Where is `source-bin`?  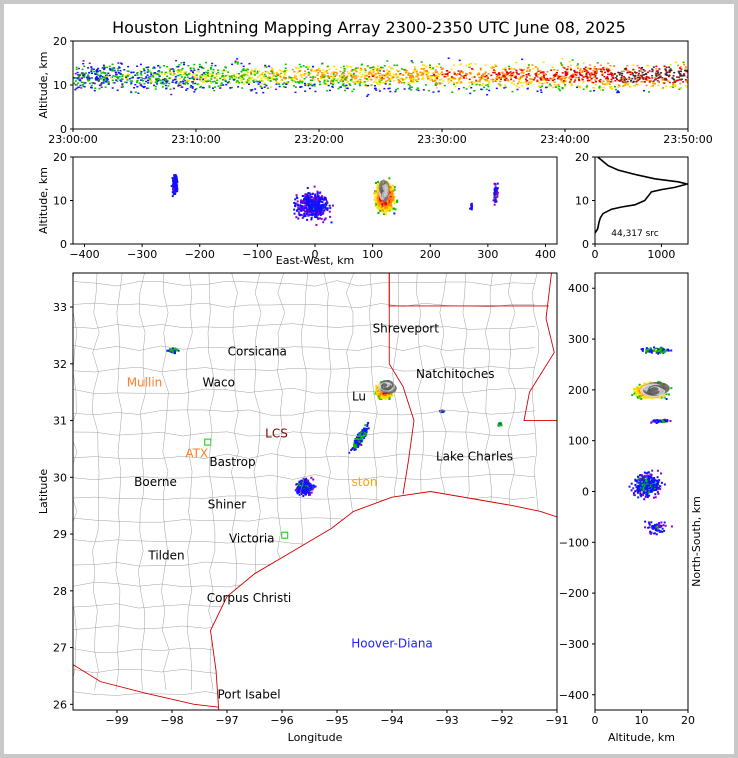 source-bin is located at coordinates (172, 350).